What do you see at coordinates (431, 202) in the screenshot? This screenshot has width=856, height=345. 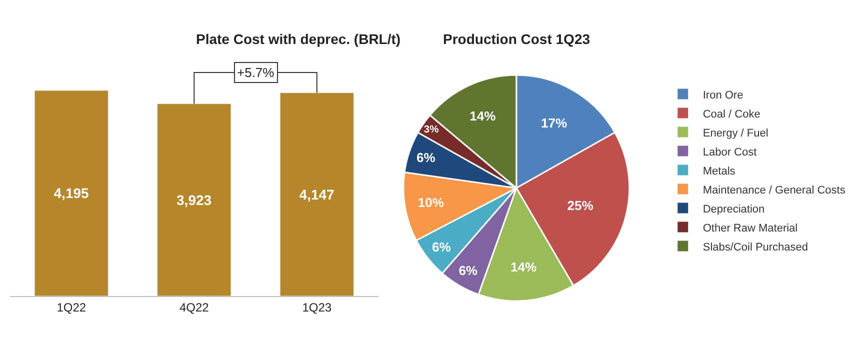 I see `data-label: 10%` at bounding box center [431, 202].